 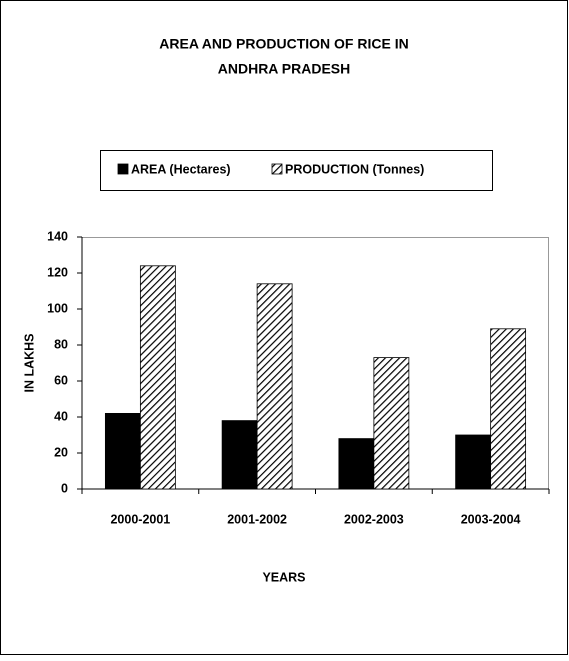 What do you see at coordinates (57, 236) in the screenshot?
I see `y-tick-label: 140` at bounding box center [57, 236].